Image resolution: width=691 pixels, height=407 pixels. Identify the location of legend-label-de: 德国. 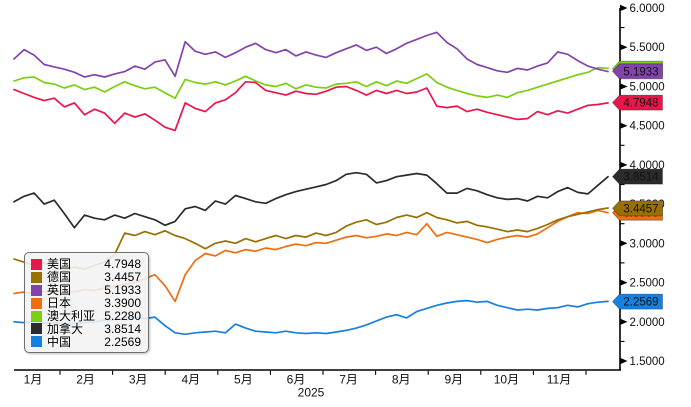
(59, 277).